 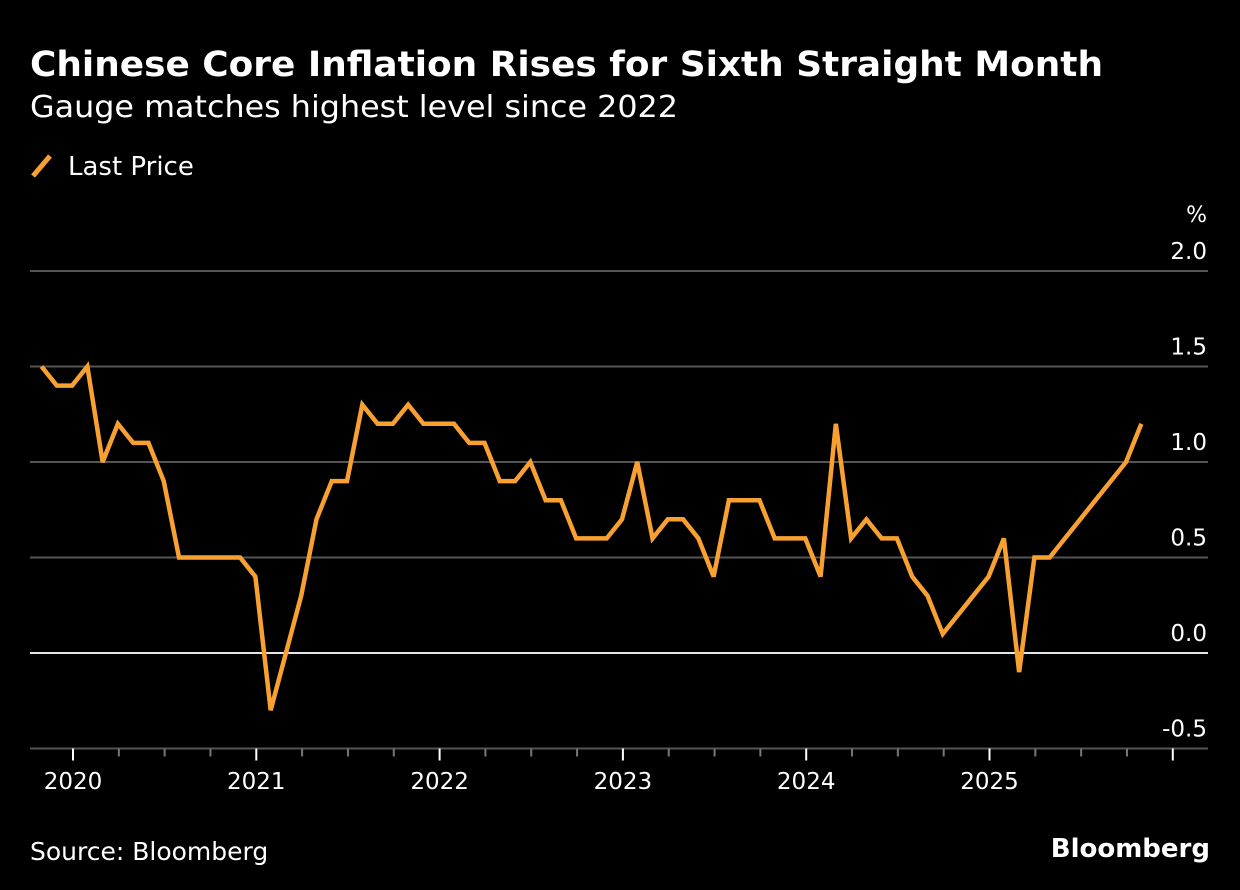 I want to click on chart-subtitle: Gauge matches highest level since 2022, so click(x=354, y=107).